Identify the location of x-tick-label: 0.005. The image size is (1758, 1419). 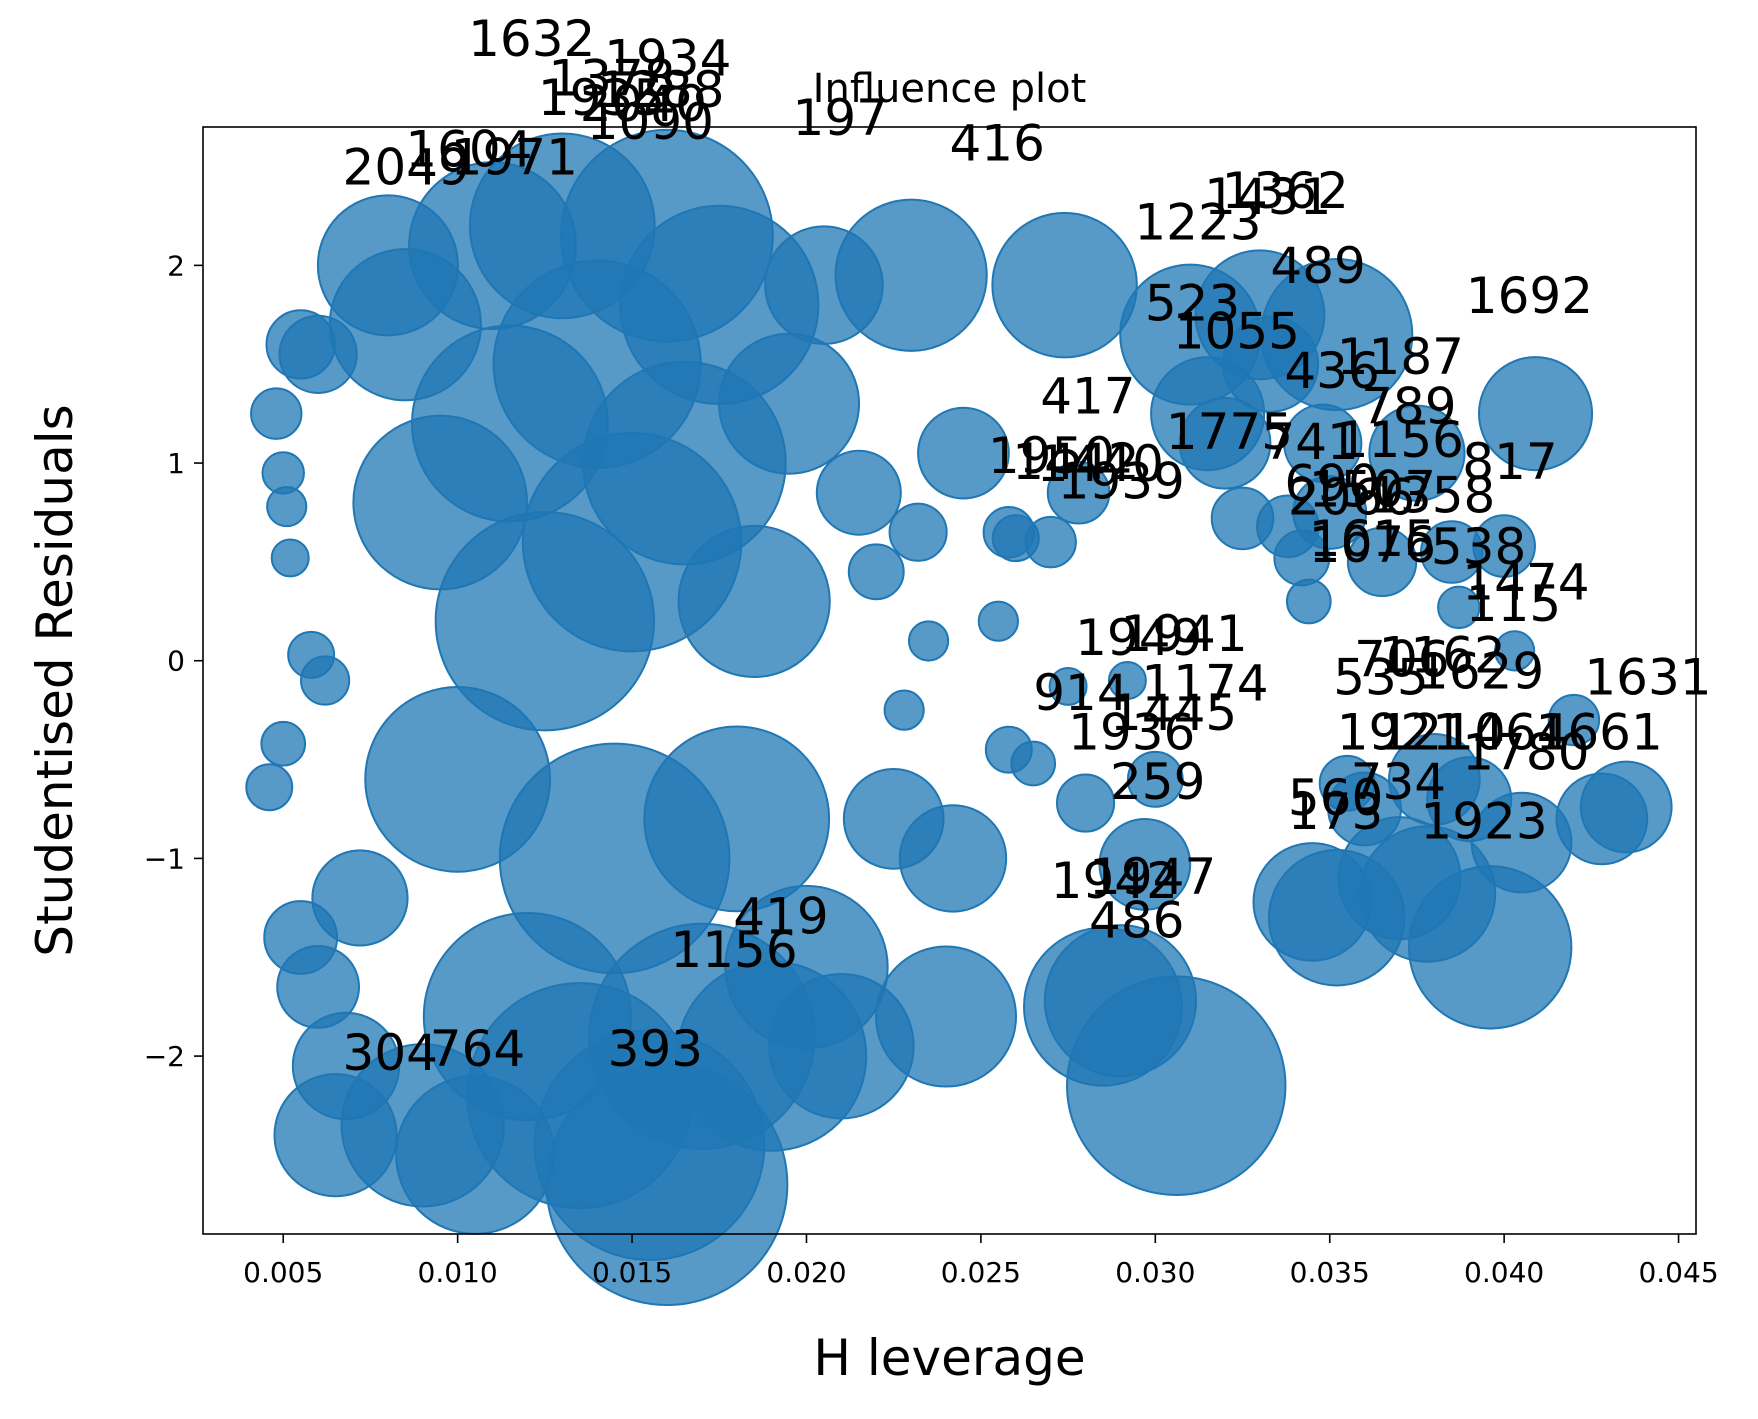
(283, 1272).